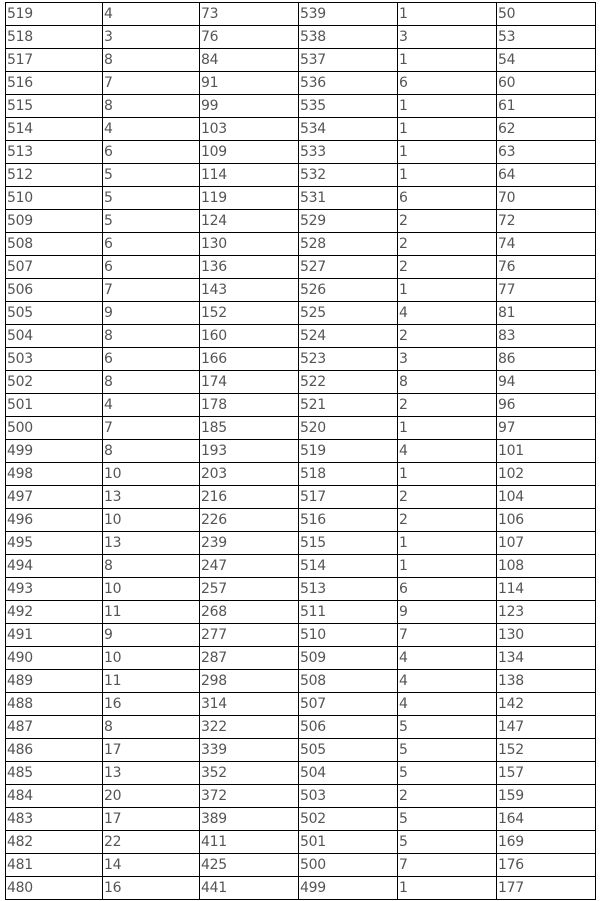  I want to click on cell-score-b: 501, so click(348, 842).